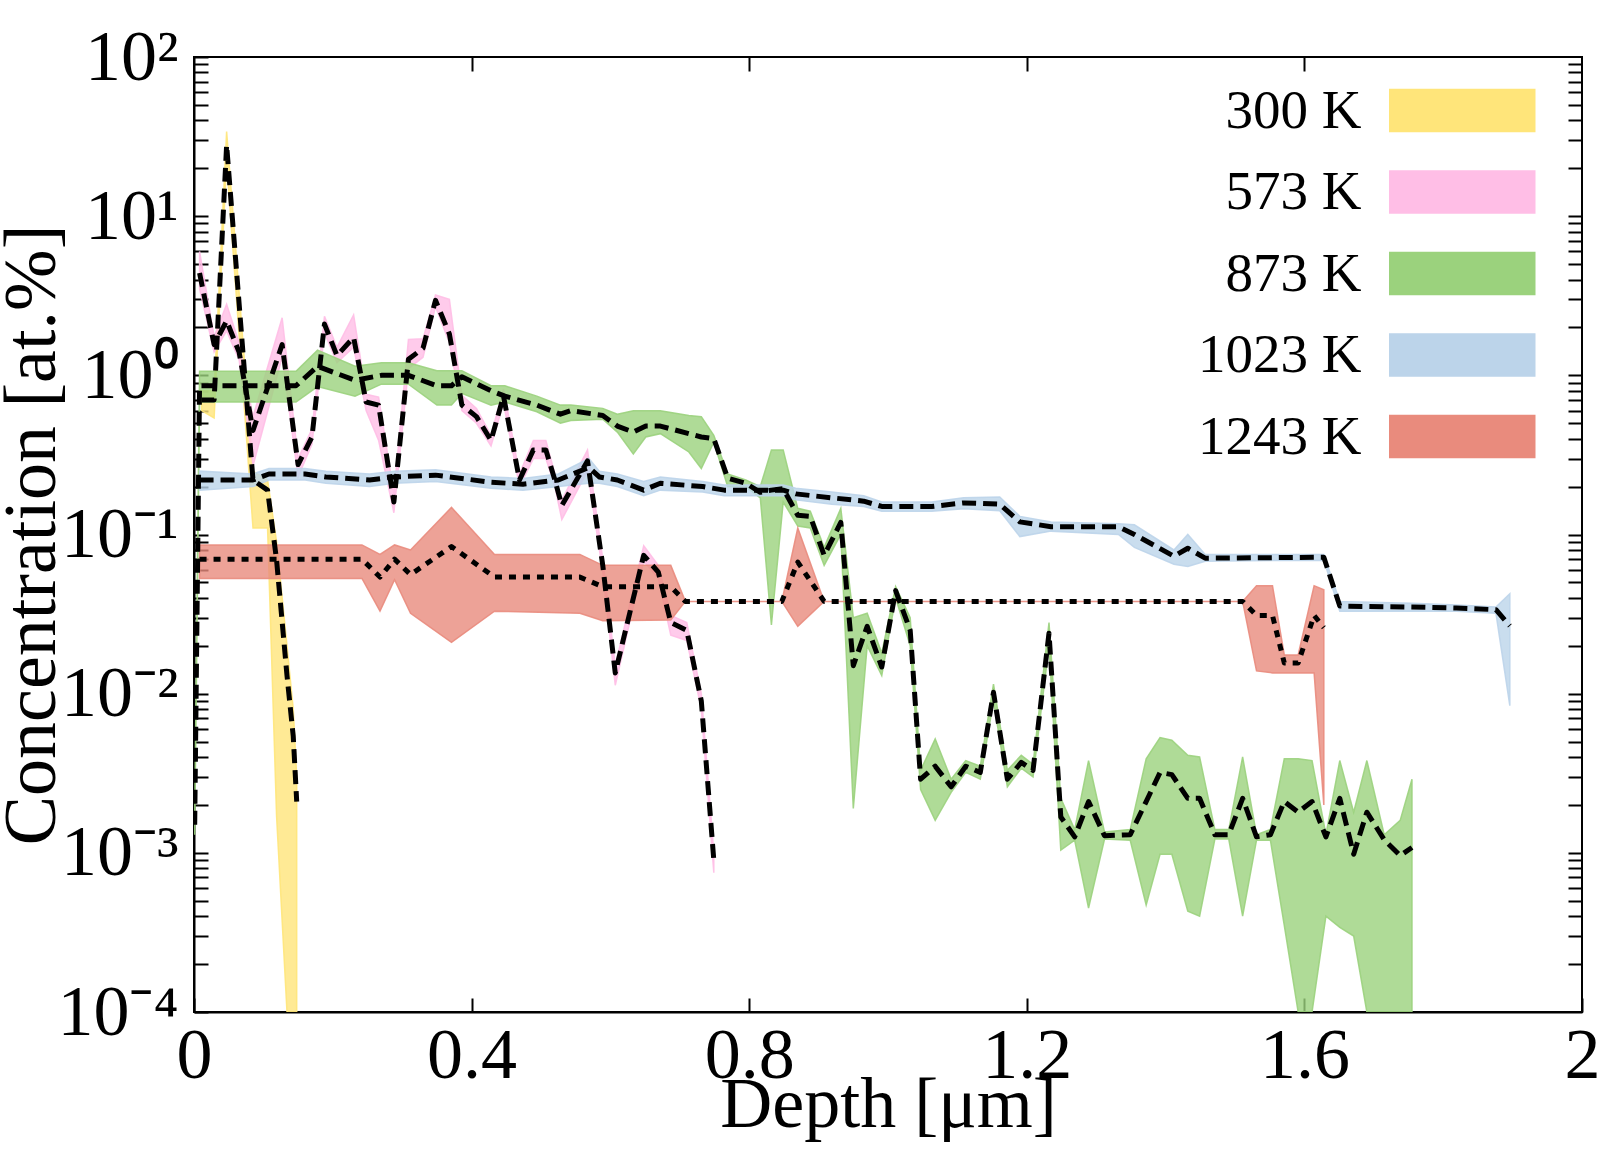 This screenshot has width=1600, height=1149. What do you see at coordinates (131, 214) in the screenshot?
I see `y-tick-label: 10¹` at bounding box center [131, 214].